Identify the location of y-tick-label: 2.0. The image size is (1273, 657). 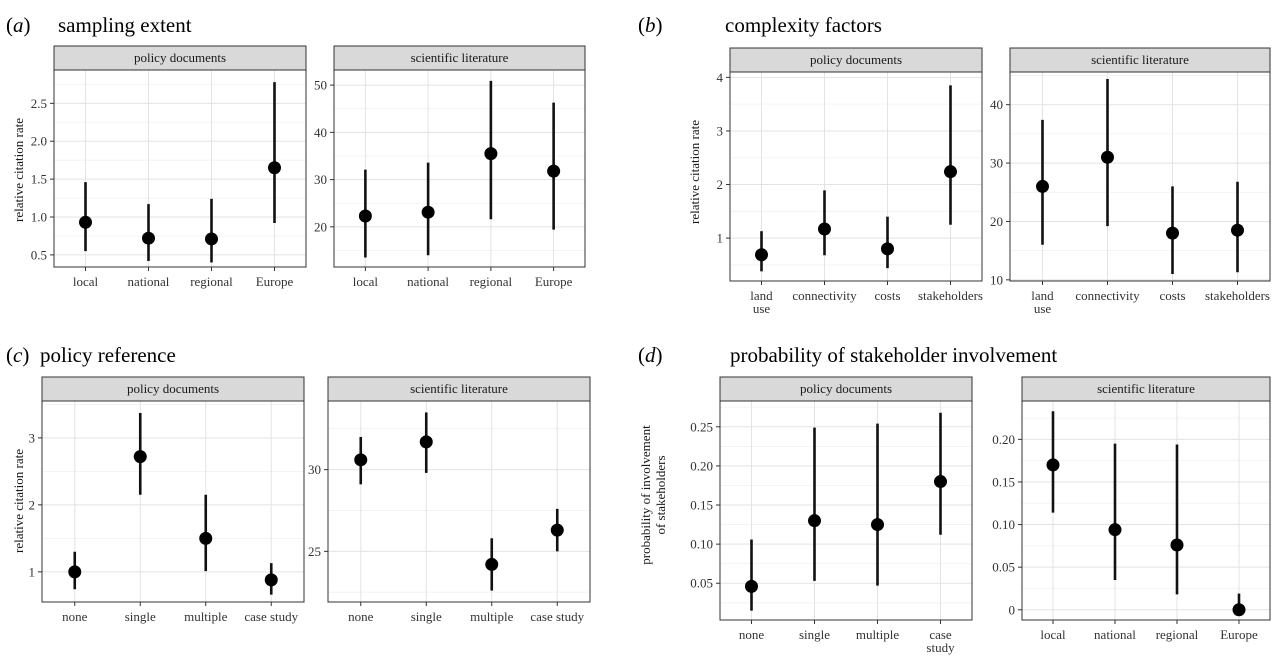
(39, 141).